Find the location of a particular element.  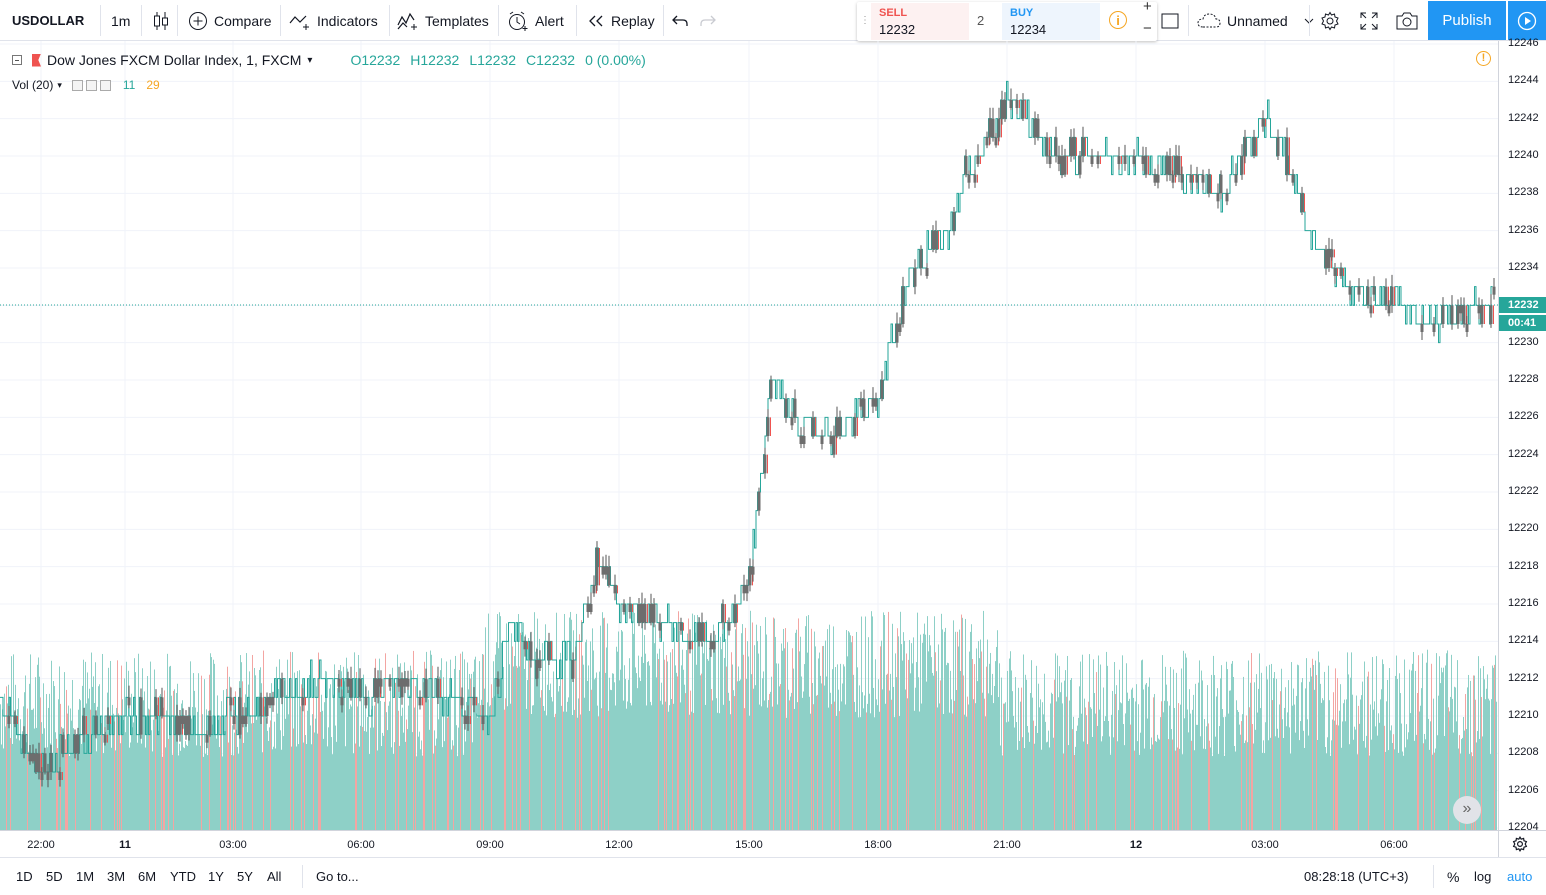

alert-button: Alert is located at coordinates (535, 20).